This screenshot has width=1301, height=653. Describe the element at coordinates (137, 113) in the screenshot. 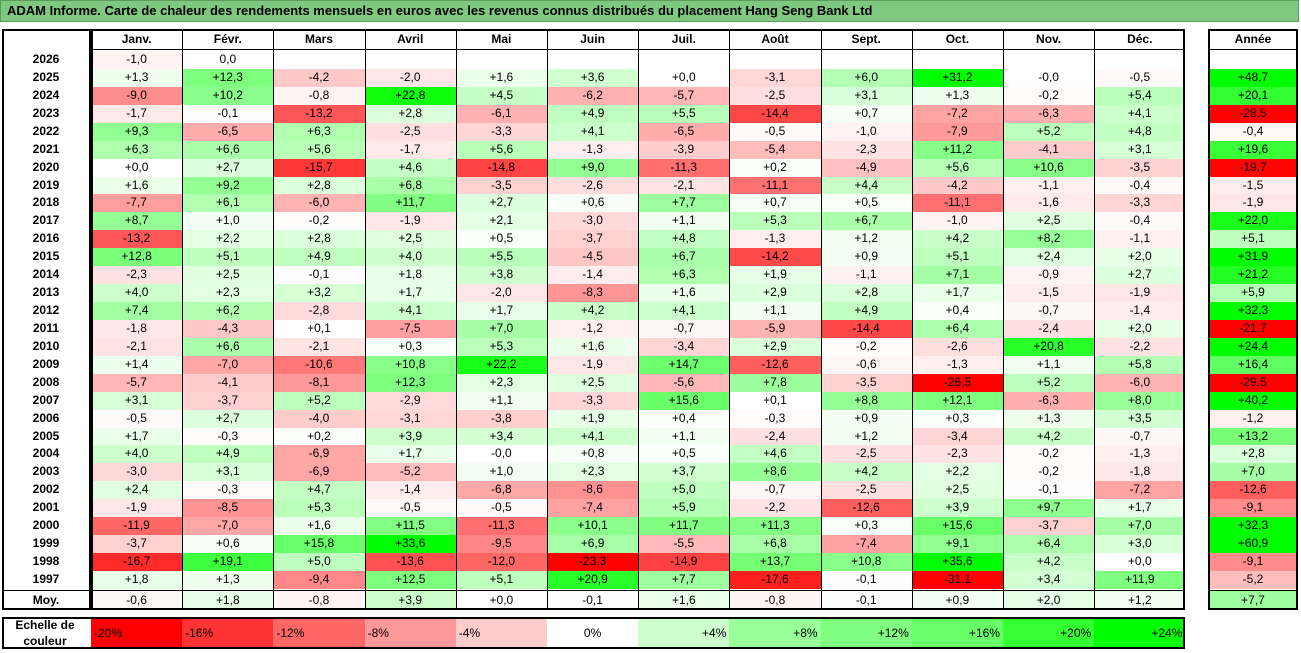

I see `heatmap-cell: -1,7` at that location.